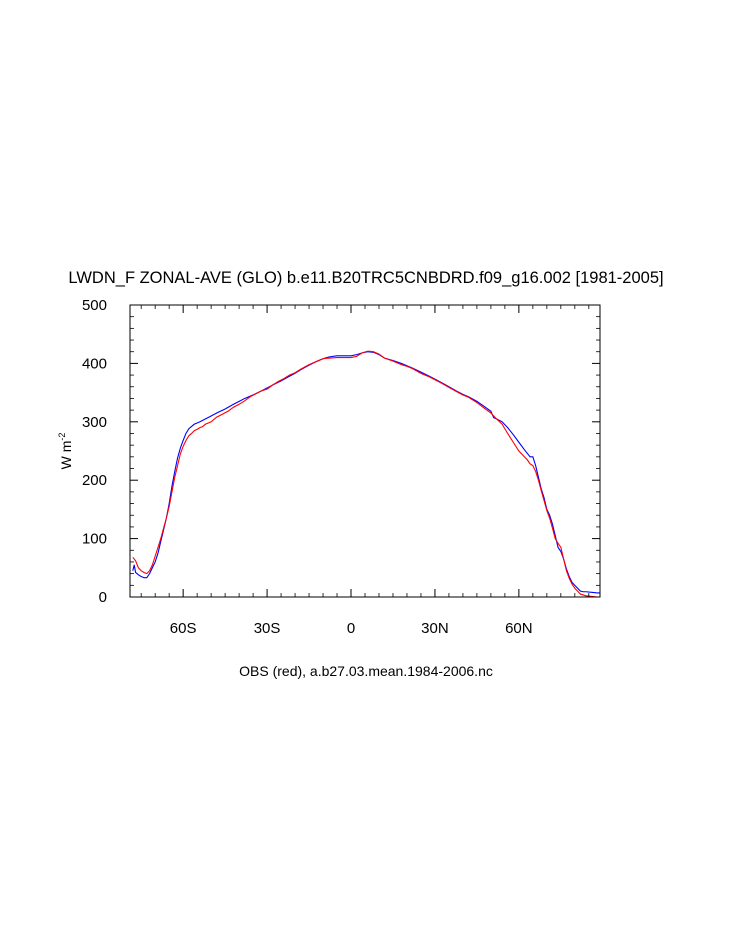 Image resolution: width=733 pixels, height=945 pixels. Describe the element at coordinates (103, 597) in the screenshot. I see `y-tick-label-0: 0` at that location.